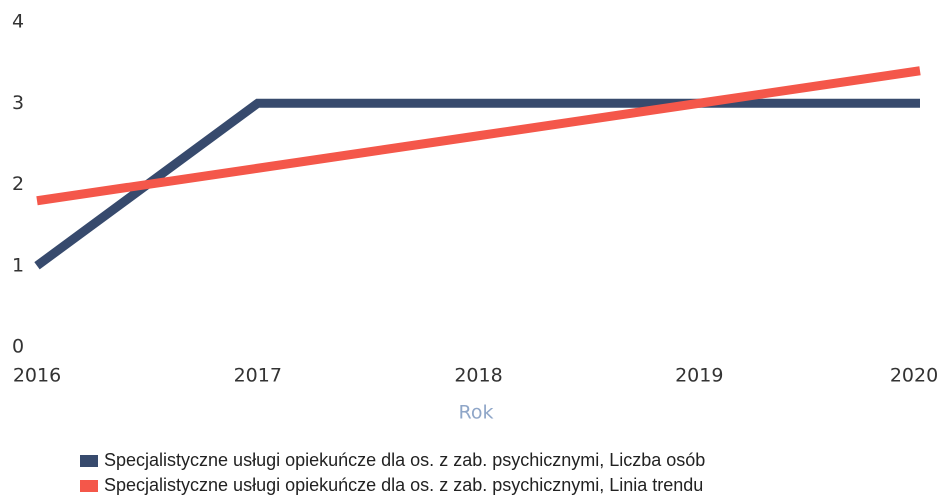 The width and height of the screenshot is (944, 499). I want to click on x-axis-label: Rok, so click(476, 413).